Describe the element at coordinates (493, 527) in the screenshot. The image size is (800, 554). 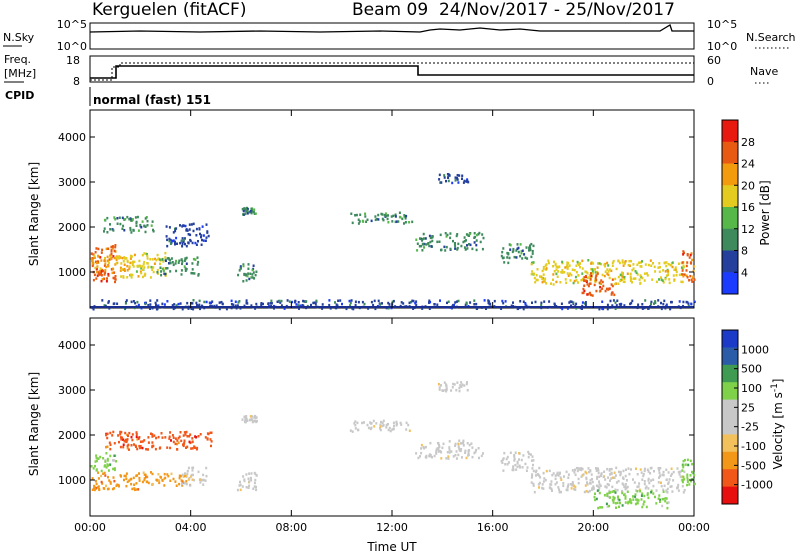
I see `velocity-xtick-label: 16:00` at that location.